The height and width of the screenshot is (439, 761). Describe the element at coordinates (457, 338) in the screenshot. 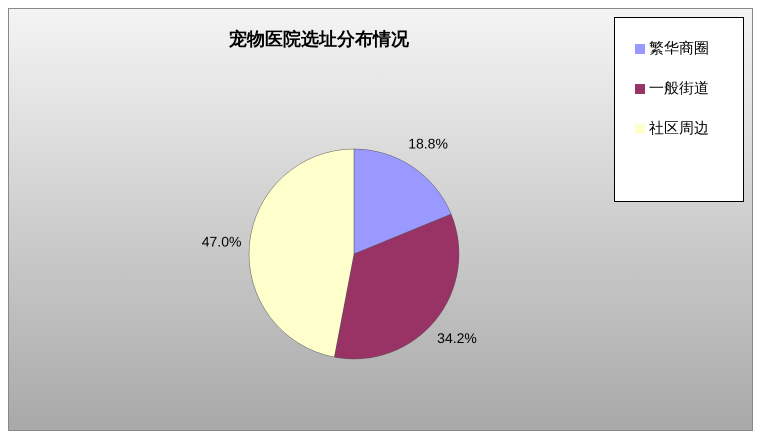

I see `data-label: 34.2%` at that location.